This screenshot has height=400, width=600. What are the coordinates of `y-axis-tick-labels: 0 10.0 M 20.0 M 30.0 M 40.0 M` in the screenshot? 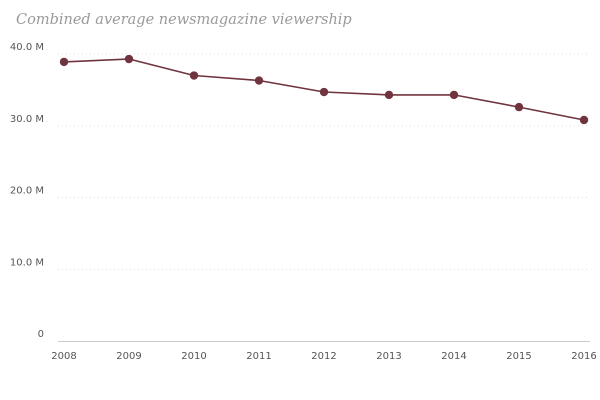 It's located at (27, 191).